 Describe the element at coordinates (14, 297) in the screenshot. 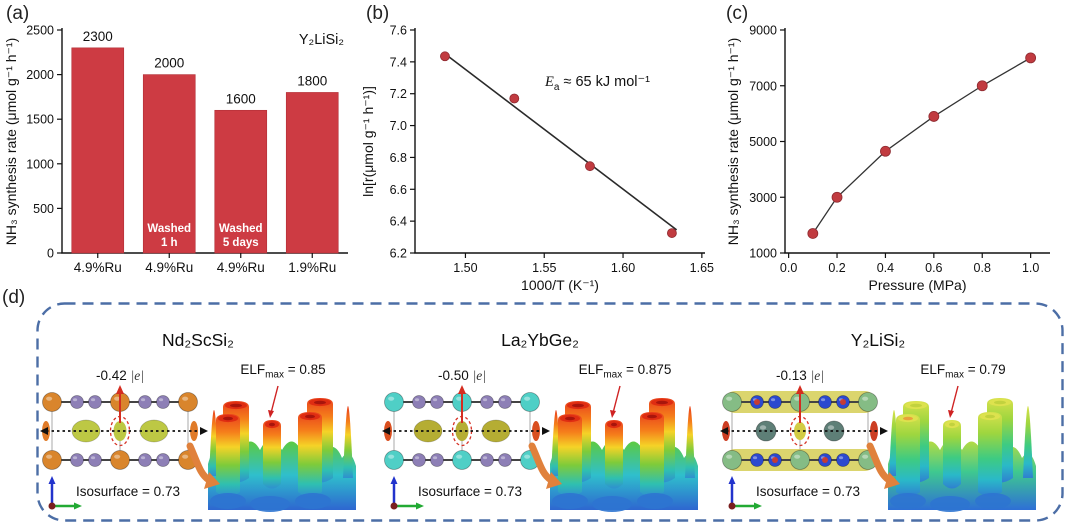

I see `panel-d-label: (d)` at that location.